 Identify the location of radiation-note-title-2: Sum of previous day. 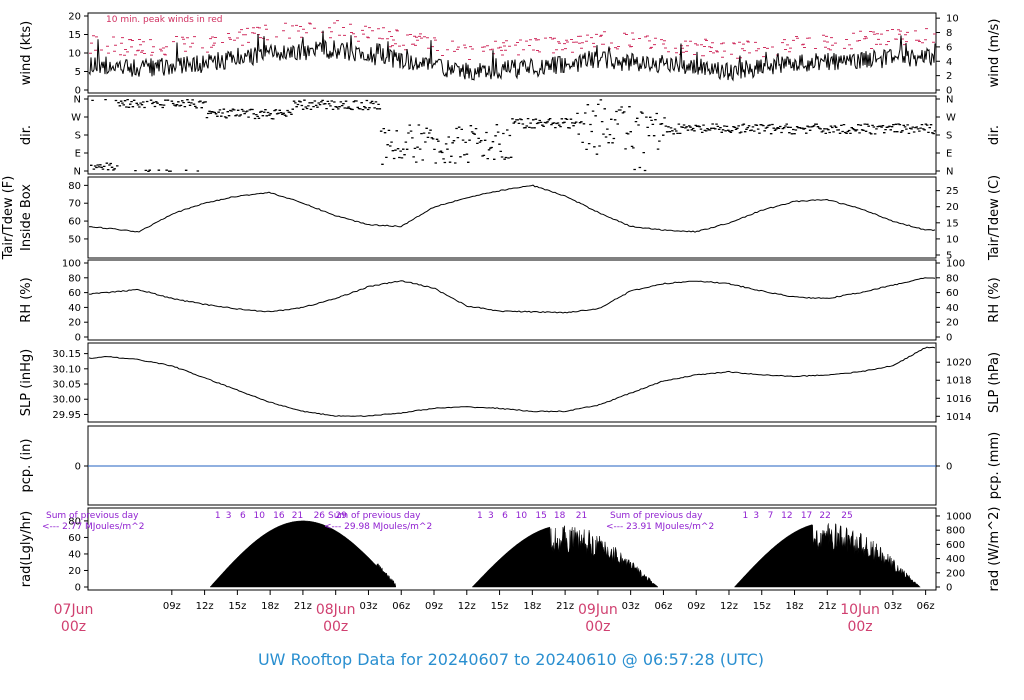
(374, 516).